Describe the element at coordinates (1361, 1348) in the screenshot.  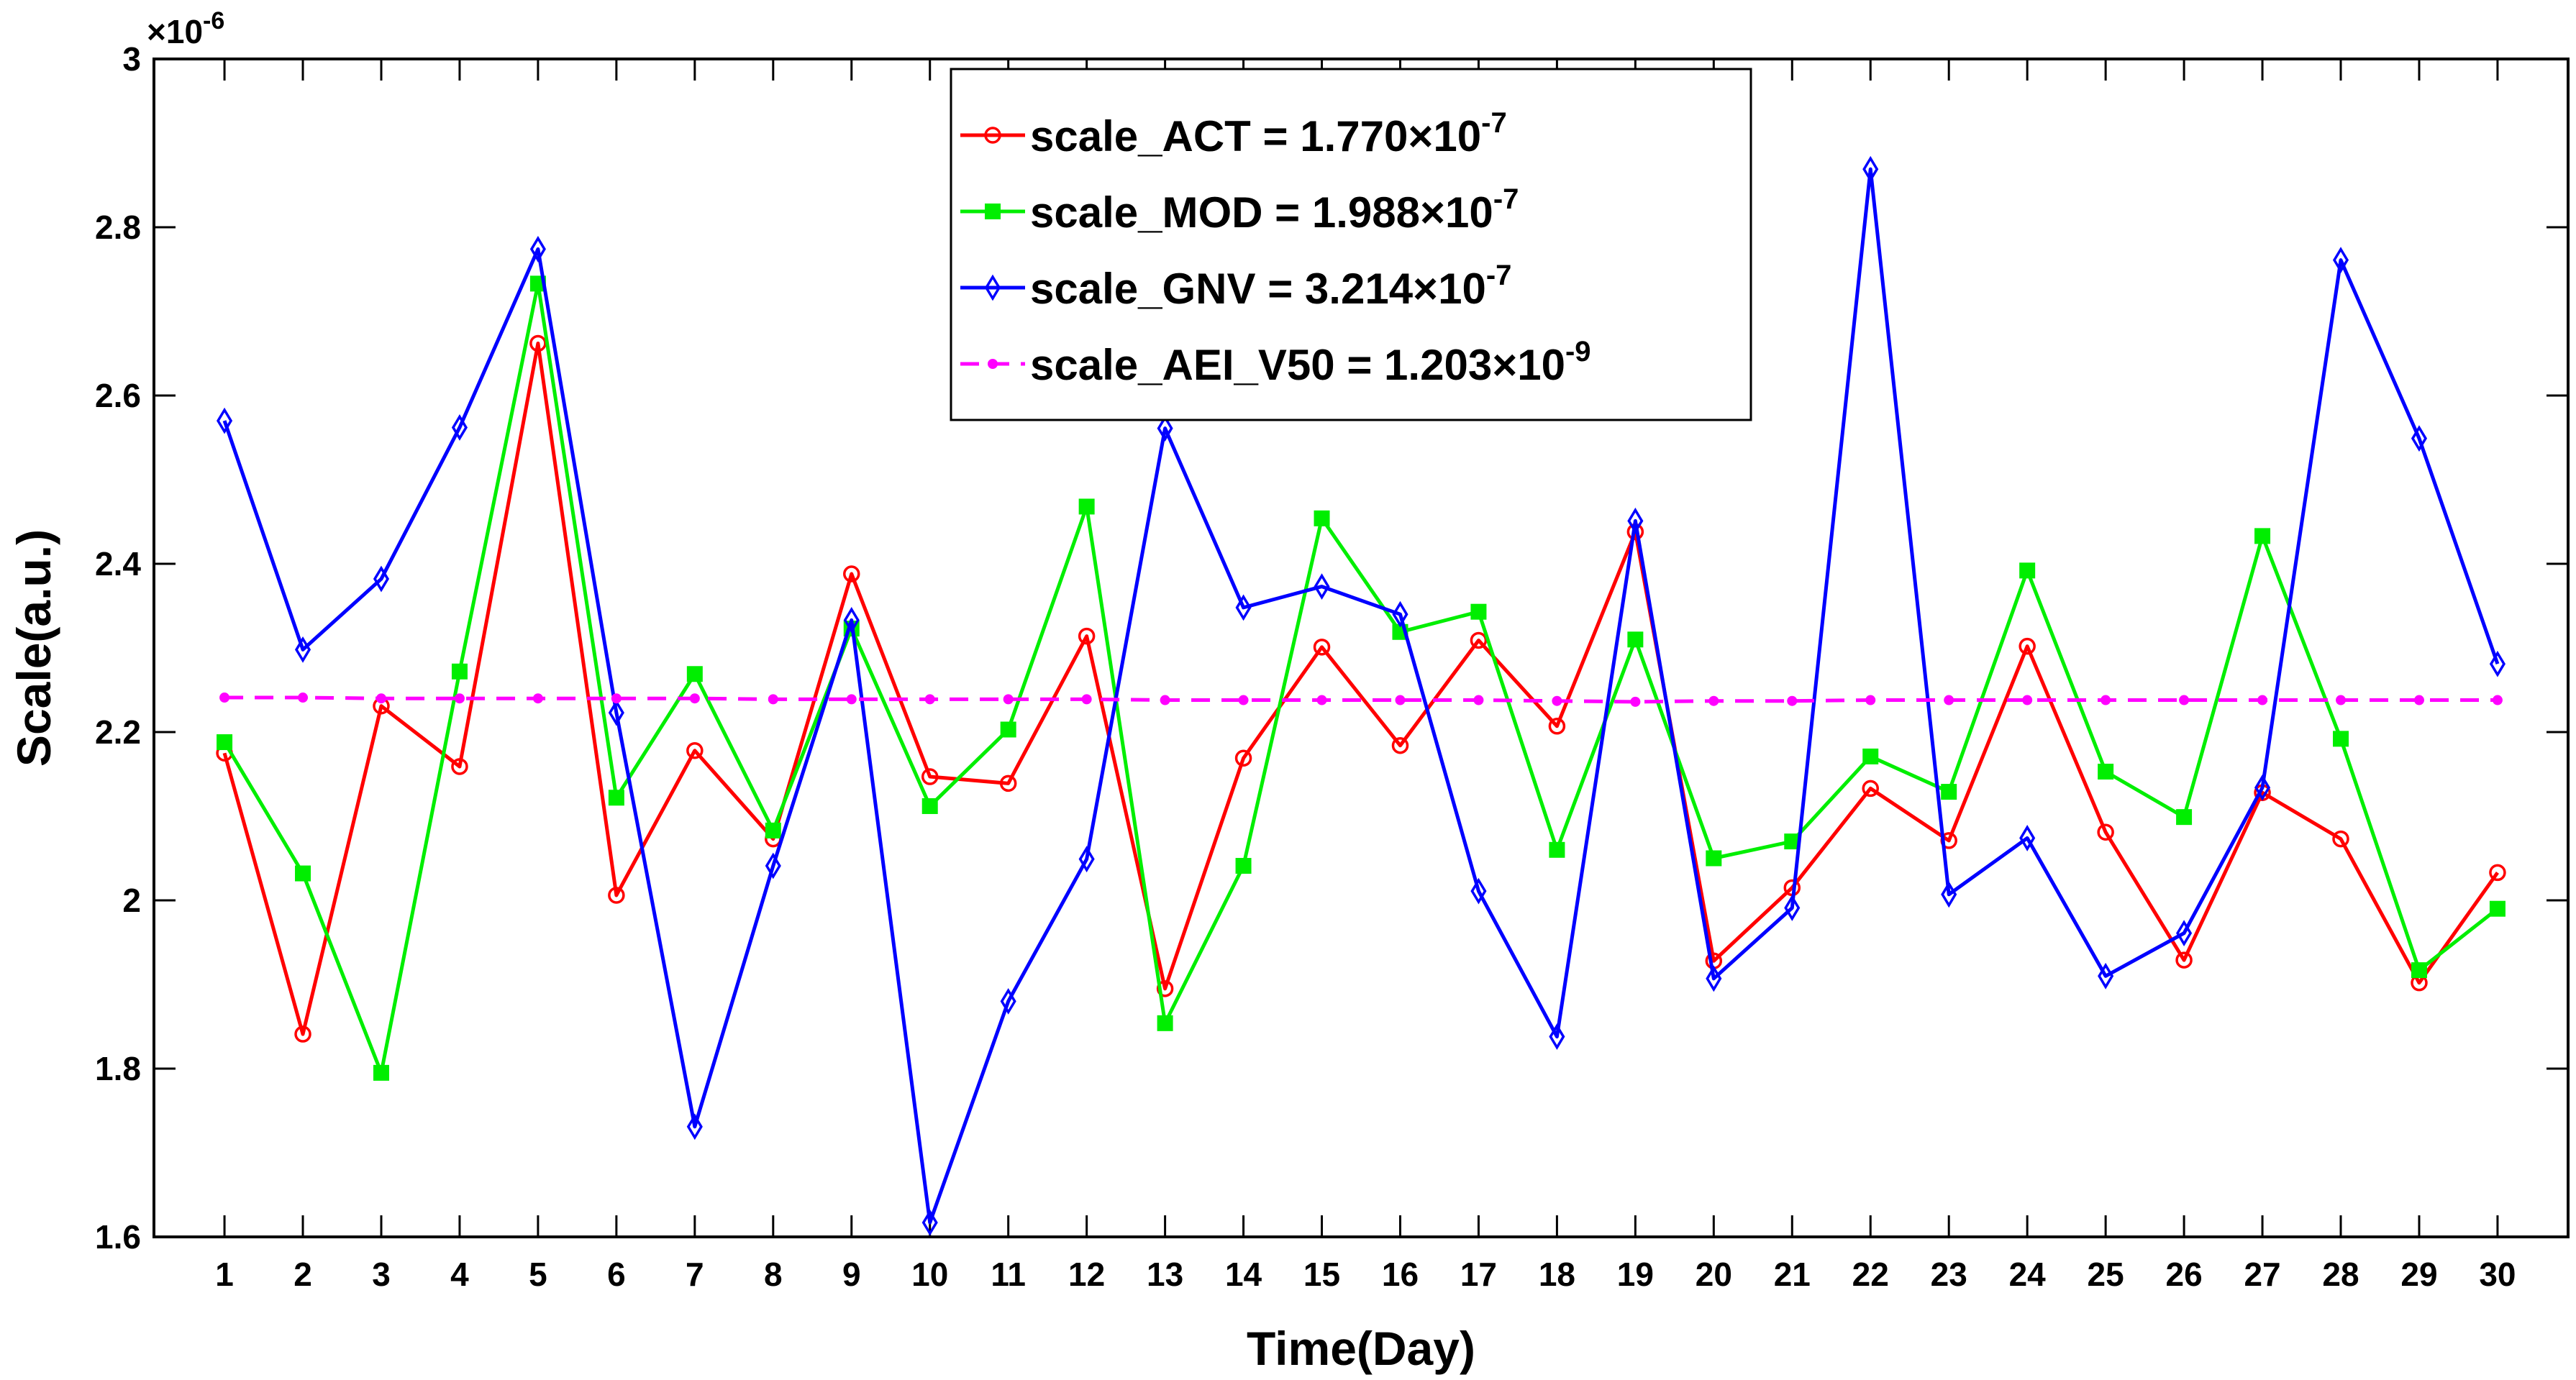
I see `x-axis-title: Time(Day)` at that location.